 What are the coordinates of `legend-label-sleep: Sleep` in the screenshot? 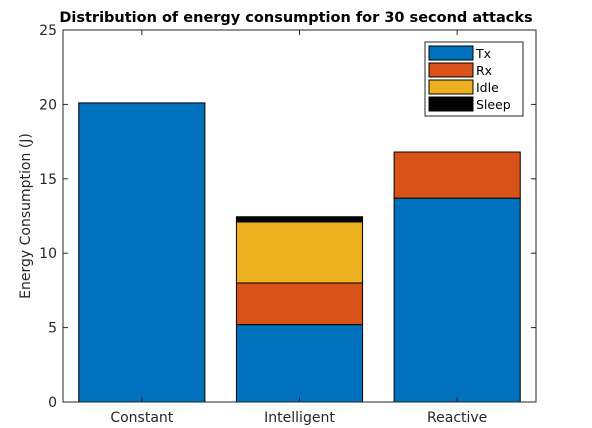 It's located at (493, 104).